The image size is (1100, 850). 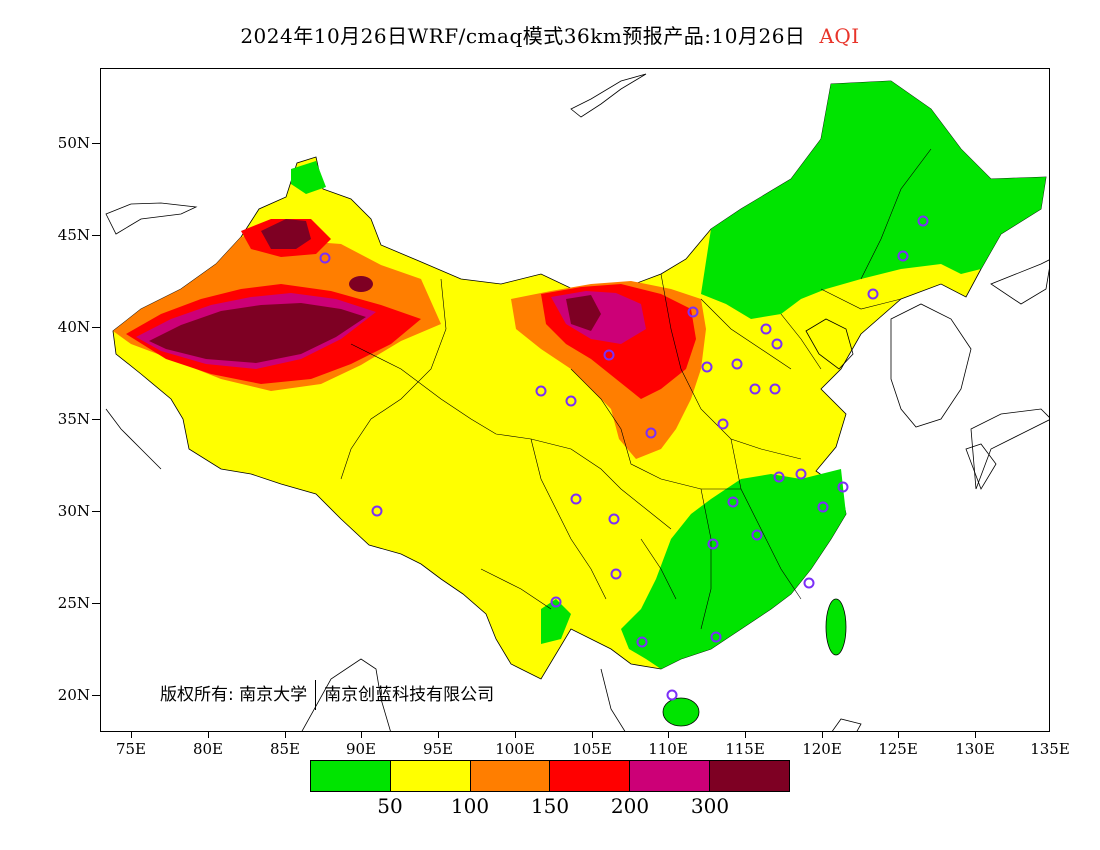 What do you see at coordinates (733, 569) in the screenshot?
I see `region-good-south` at bounding box center [733, 569].